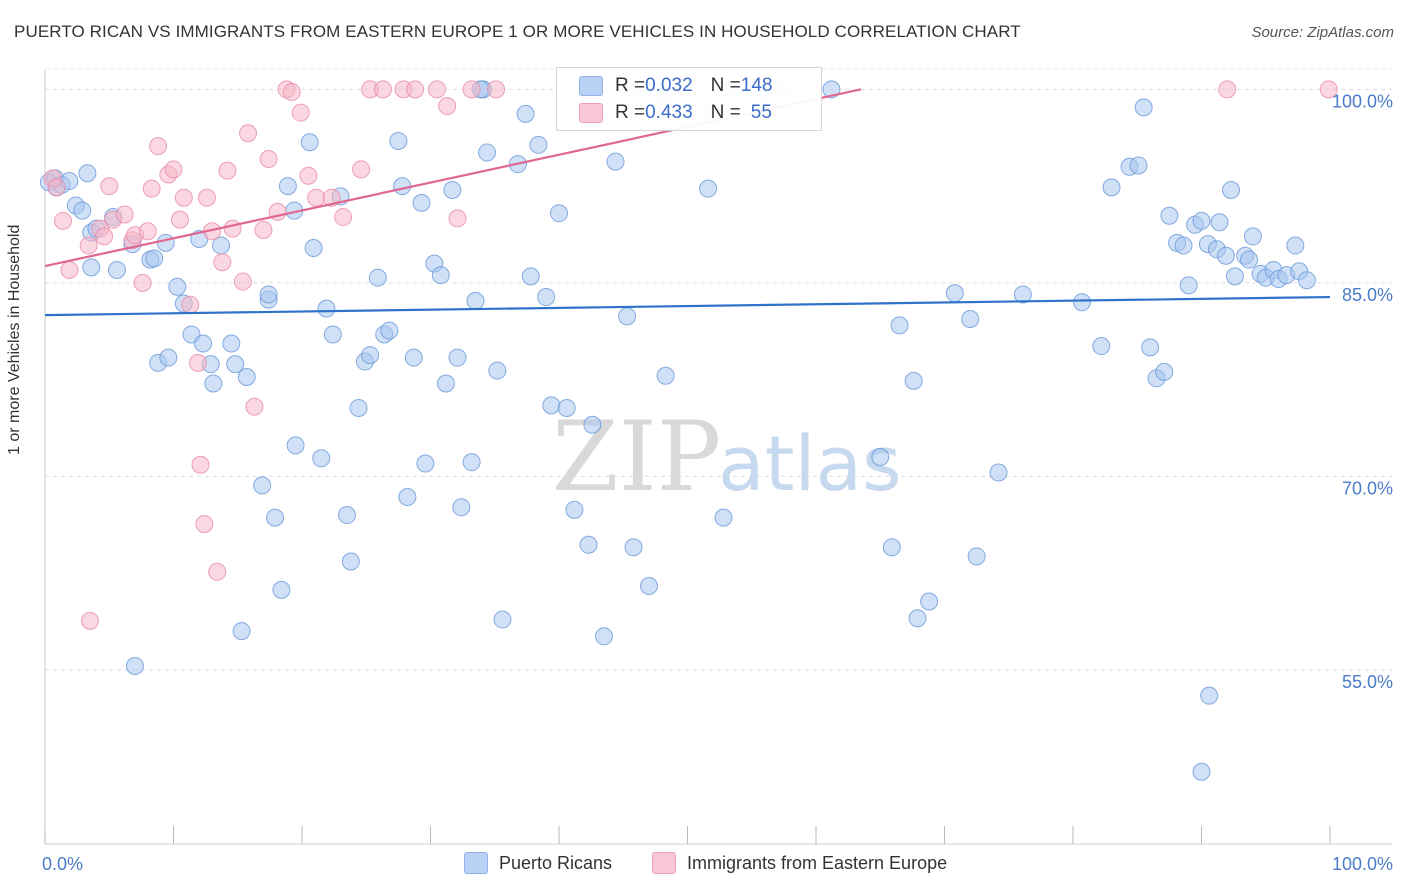  I want to click on zipatlas-watermark: ZIP atlas, so click(727, 457).